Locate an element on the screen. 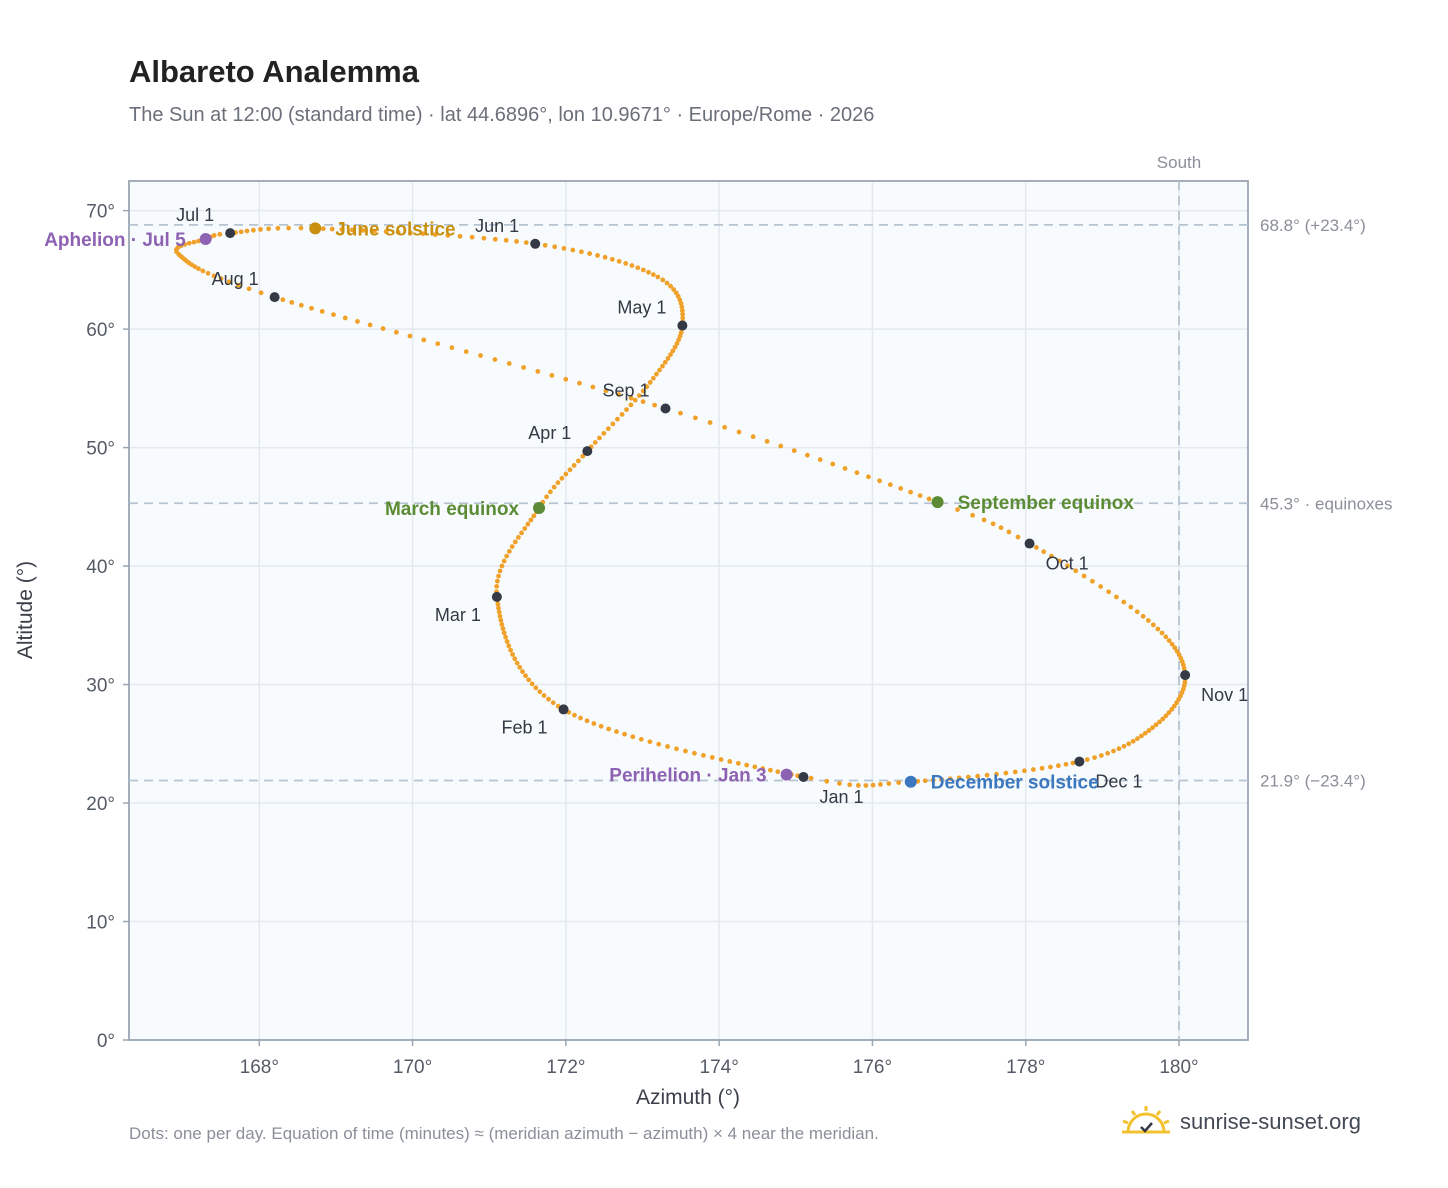  brand-logo: sunrise-sunset.org is located at coordinates (1240, 1122).